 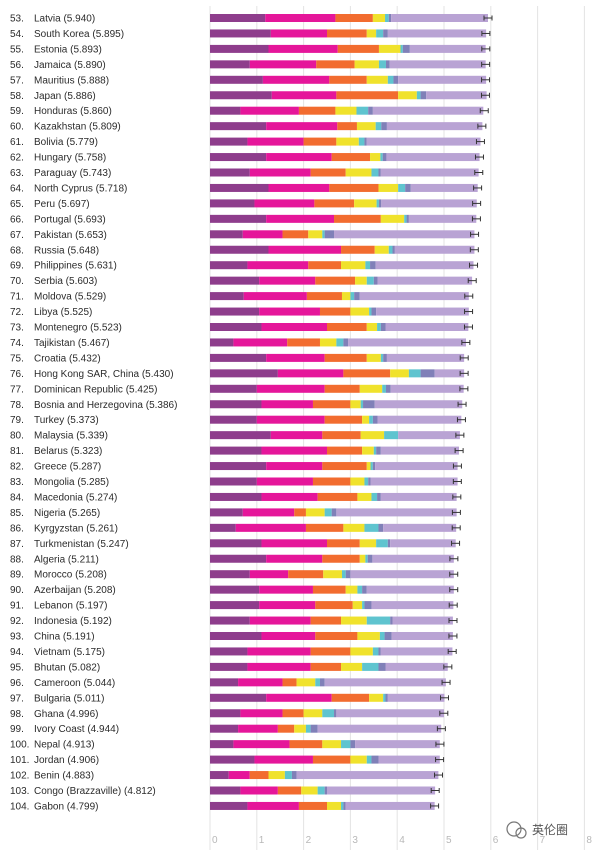 What do you see at coordinates (238, 405) in the screenshot?
I see `chart-row: 78. Bosnia and Herzegovina (5.386)` at bounding box center [238, 405].